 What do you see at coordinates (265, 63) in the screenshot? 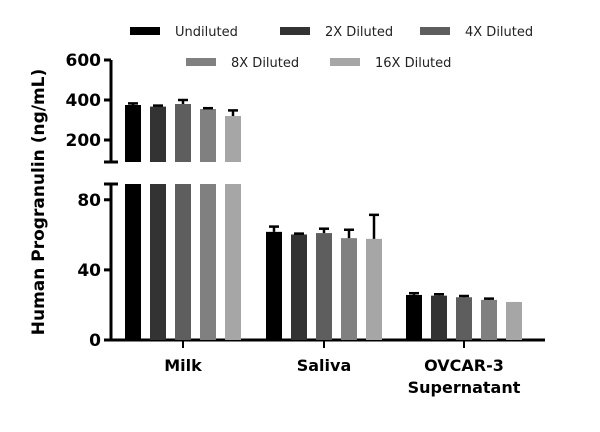
I see `legend-label: 8X Diluted` at bounding box center [265, 63].